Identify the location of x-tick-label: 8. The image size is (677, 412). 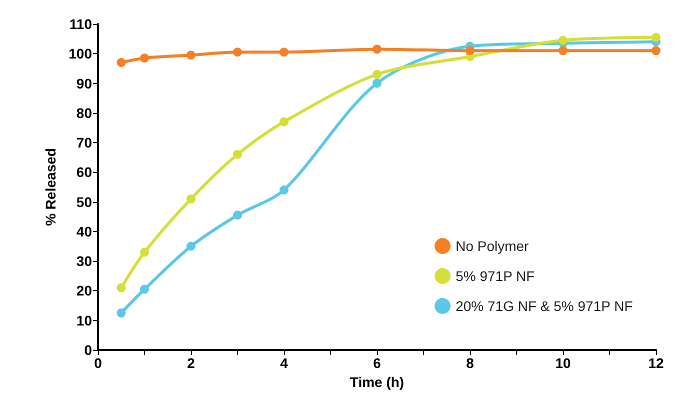
(470, 363).